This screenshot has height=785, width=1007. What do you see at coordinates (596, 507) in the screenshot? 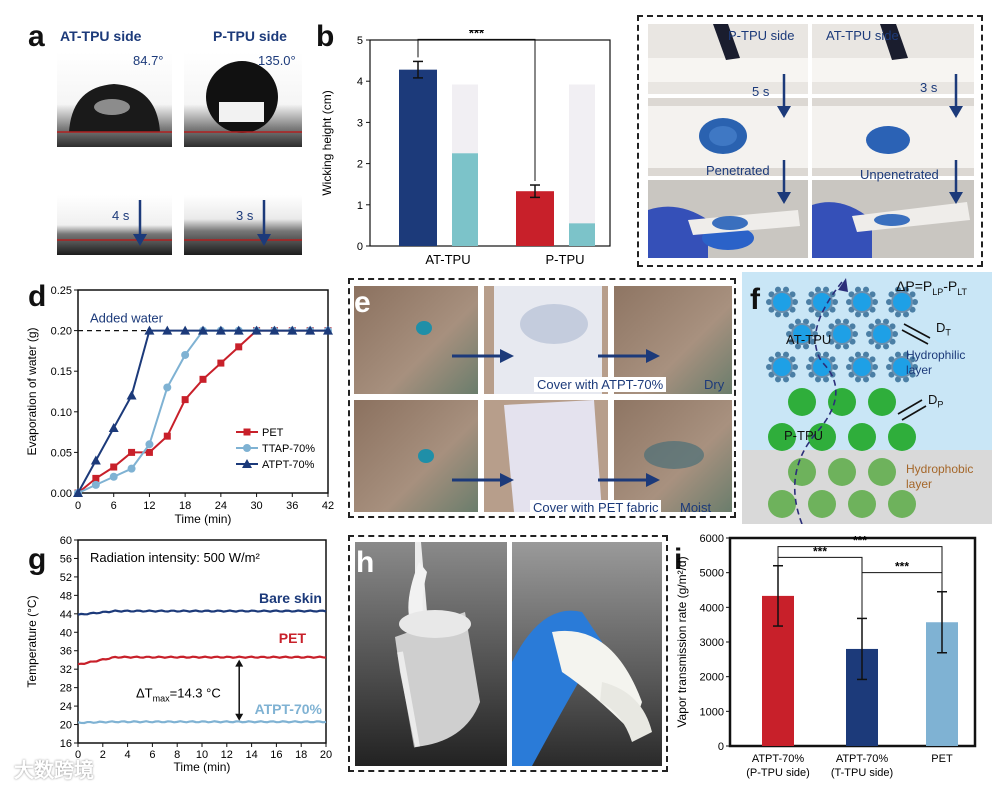
I see `e-caption-cover-pet: Cover with PET fabric` at bounding box center [596, 507].